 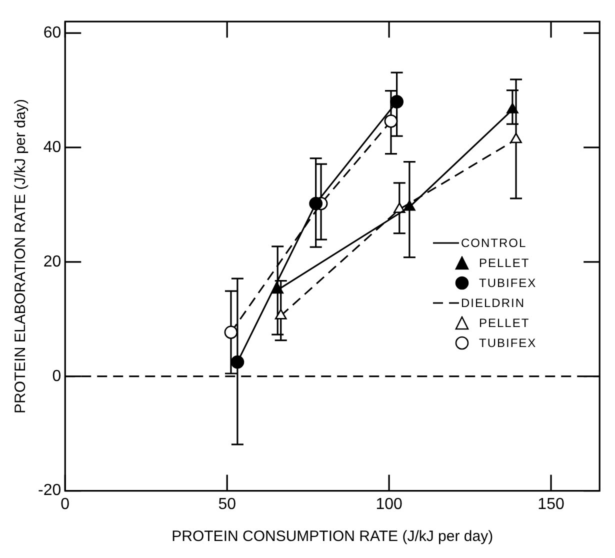 I want to click on y-tick-label: 0, so click(x=57, y=376).